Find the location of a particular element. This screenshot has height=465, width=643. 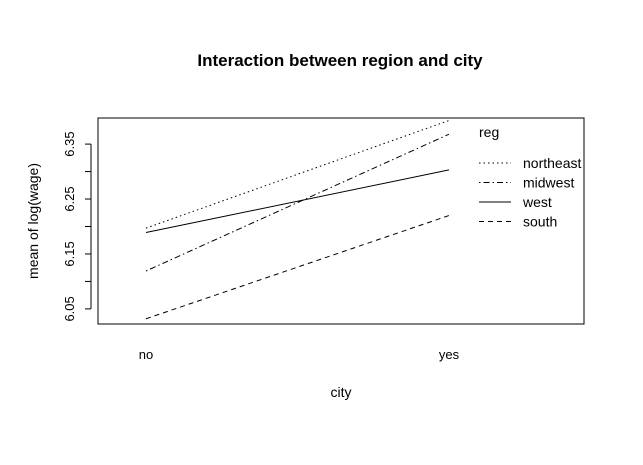

x-axis-label: city is located at coordinates (341, 392).